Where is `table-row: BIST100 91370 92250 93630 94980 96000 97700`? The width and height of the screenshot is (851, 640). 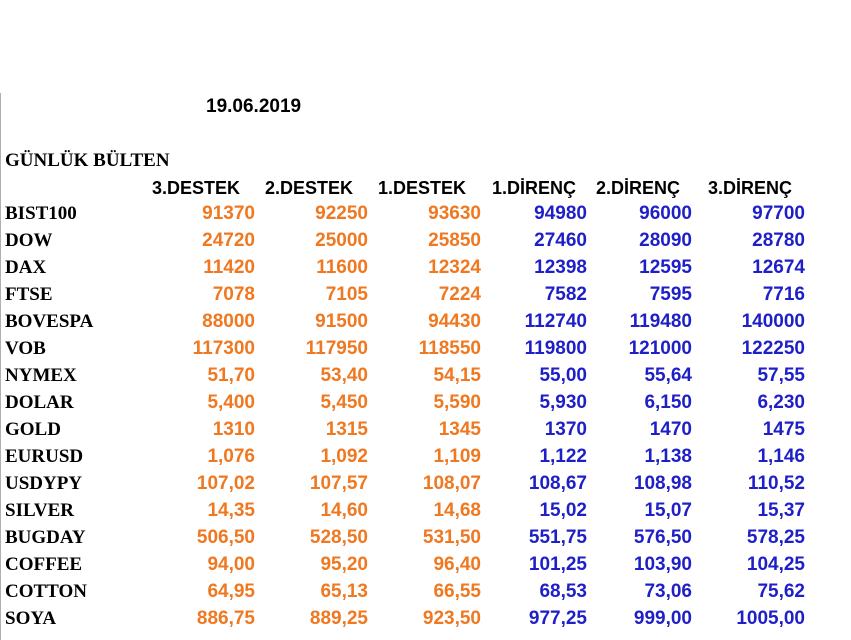
table-row: BIST100 91370 92250 93630 94980 96000 97700 is located at coordinates (425, 216).